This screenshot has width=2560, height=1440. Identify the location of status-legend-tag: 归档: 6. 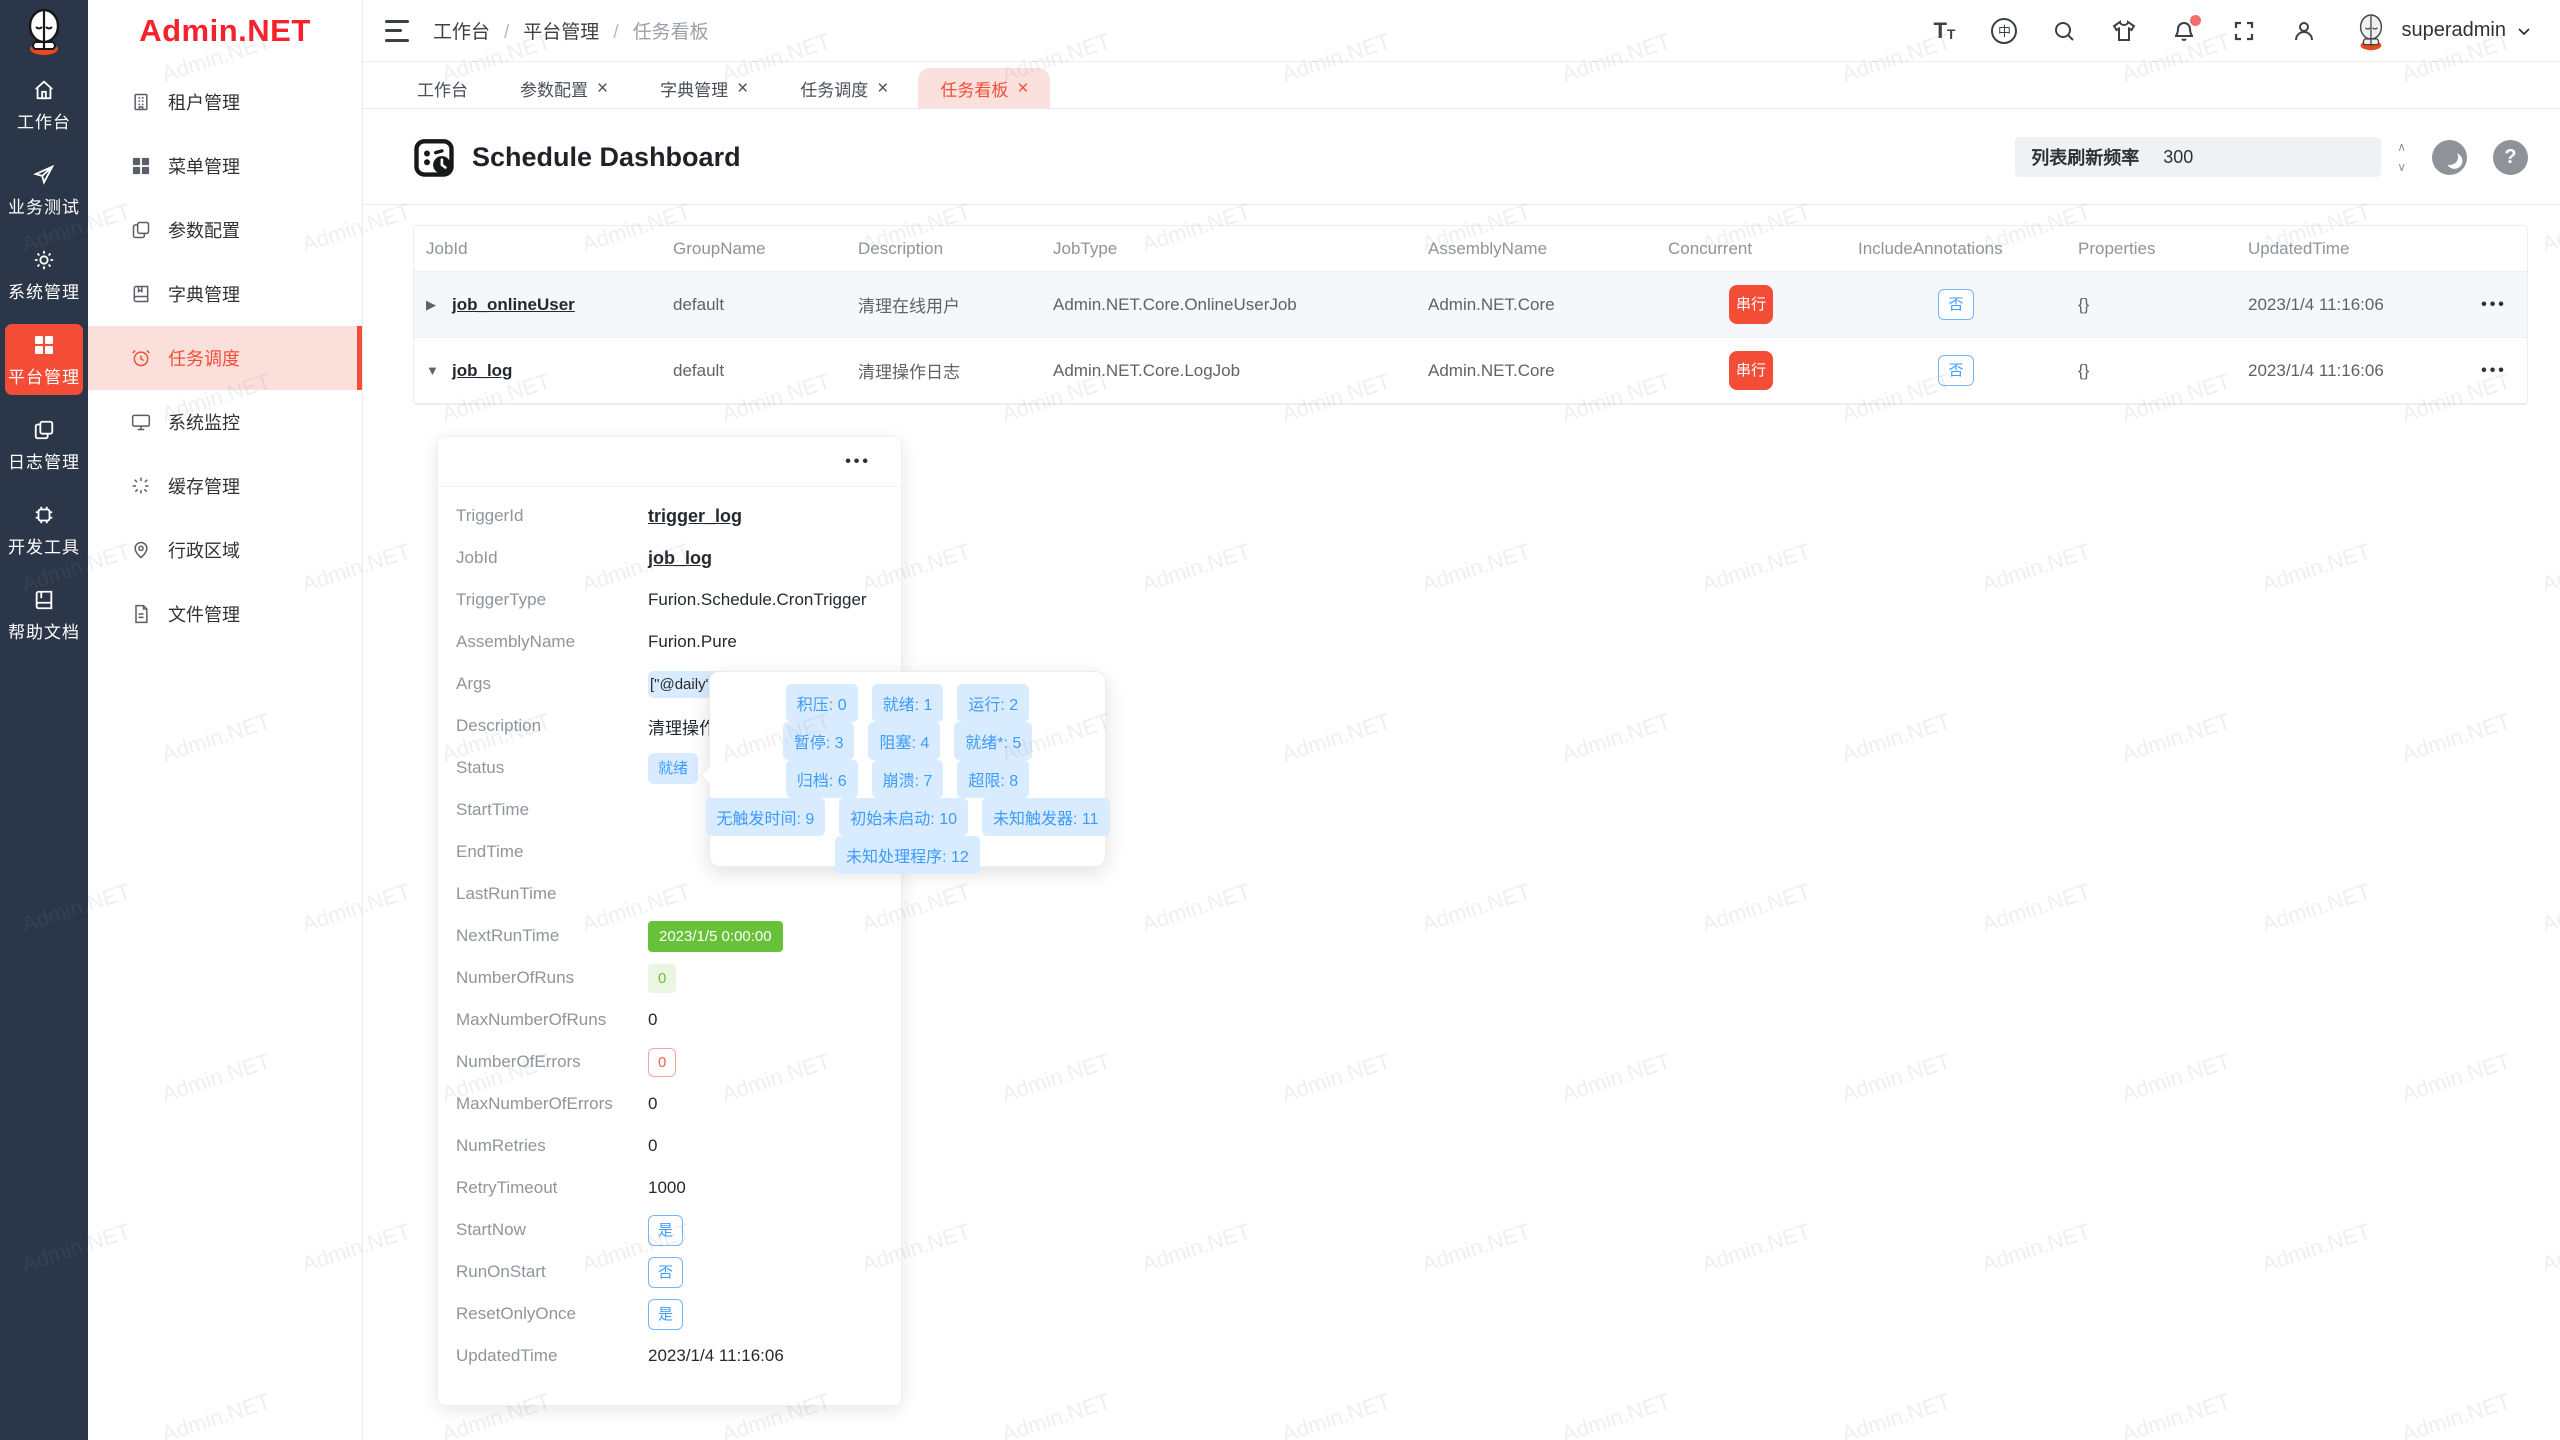
(821, 779).